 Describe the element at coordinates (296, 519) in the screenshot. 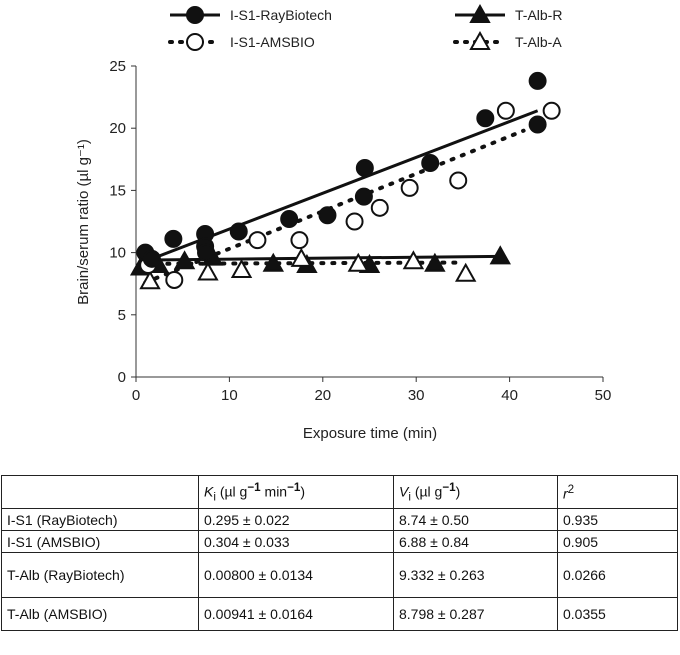

I see `table-cell: 0.295 ± 0.022` at that location.